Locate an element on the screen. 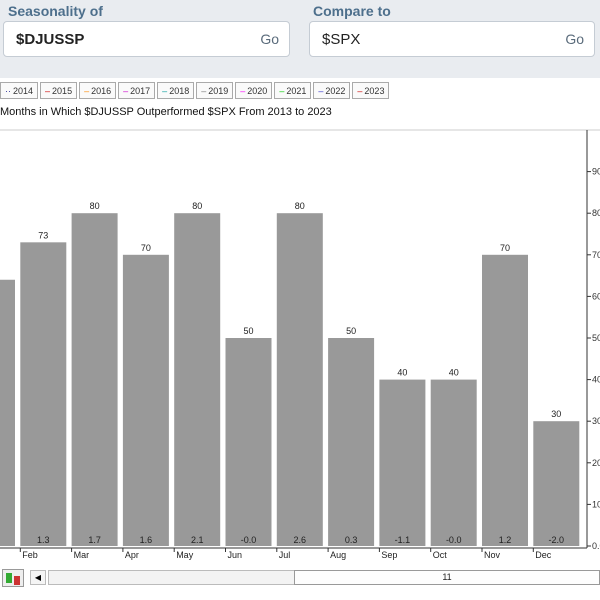 The image size is (600, 600). bar-bottom-label: -1.1 is located at coordinates (403, 540).